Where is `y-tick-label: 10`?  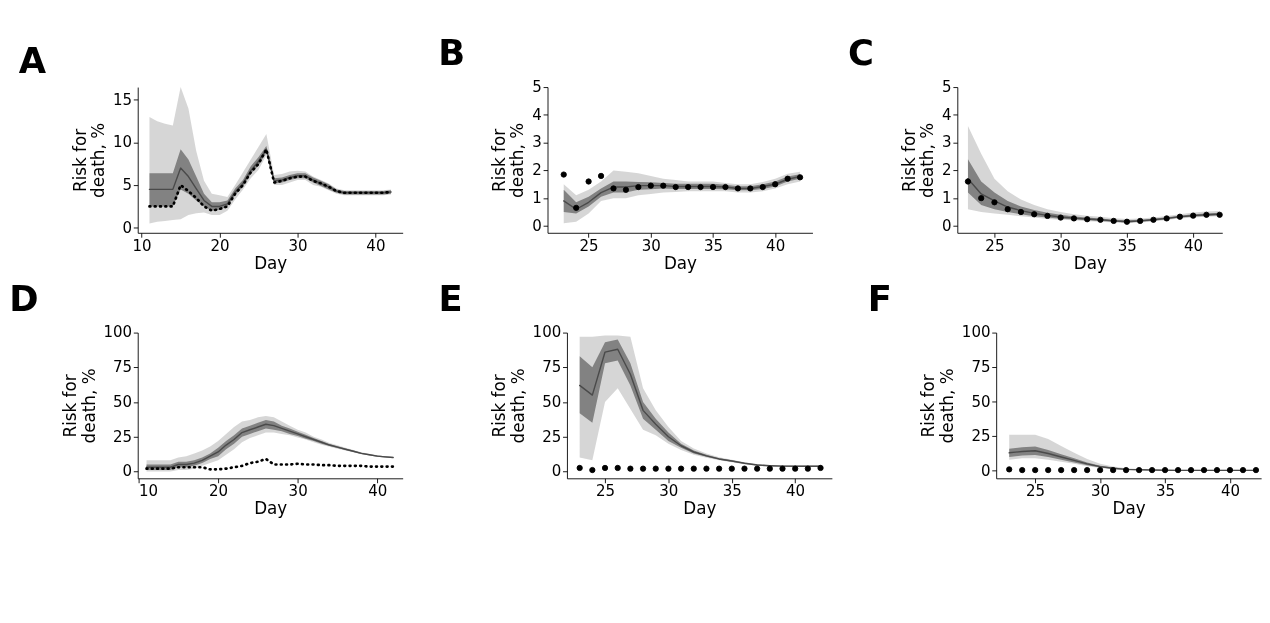 y-tick-label: 10 is located at coordinates (122, 142).